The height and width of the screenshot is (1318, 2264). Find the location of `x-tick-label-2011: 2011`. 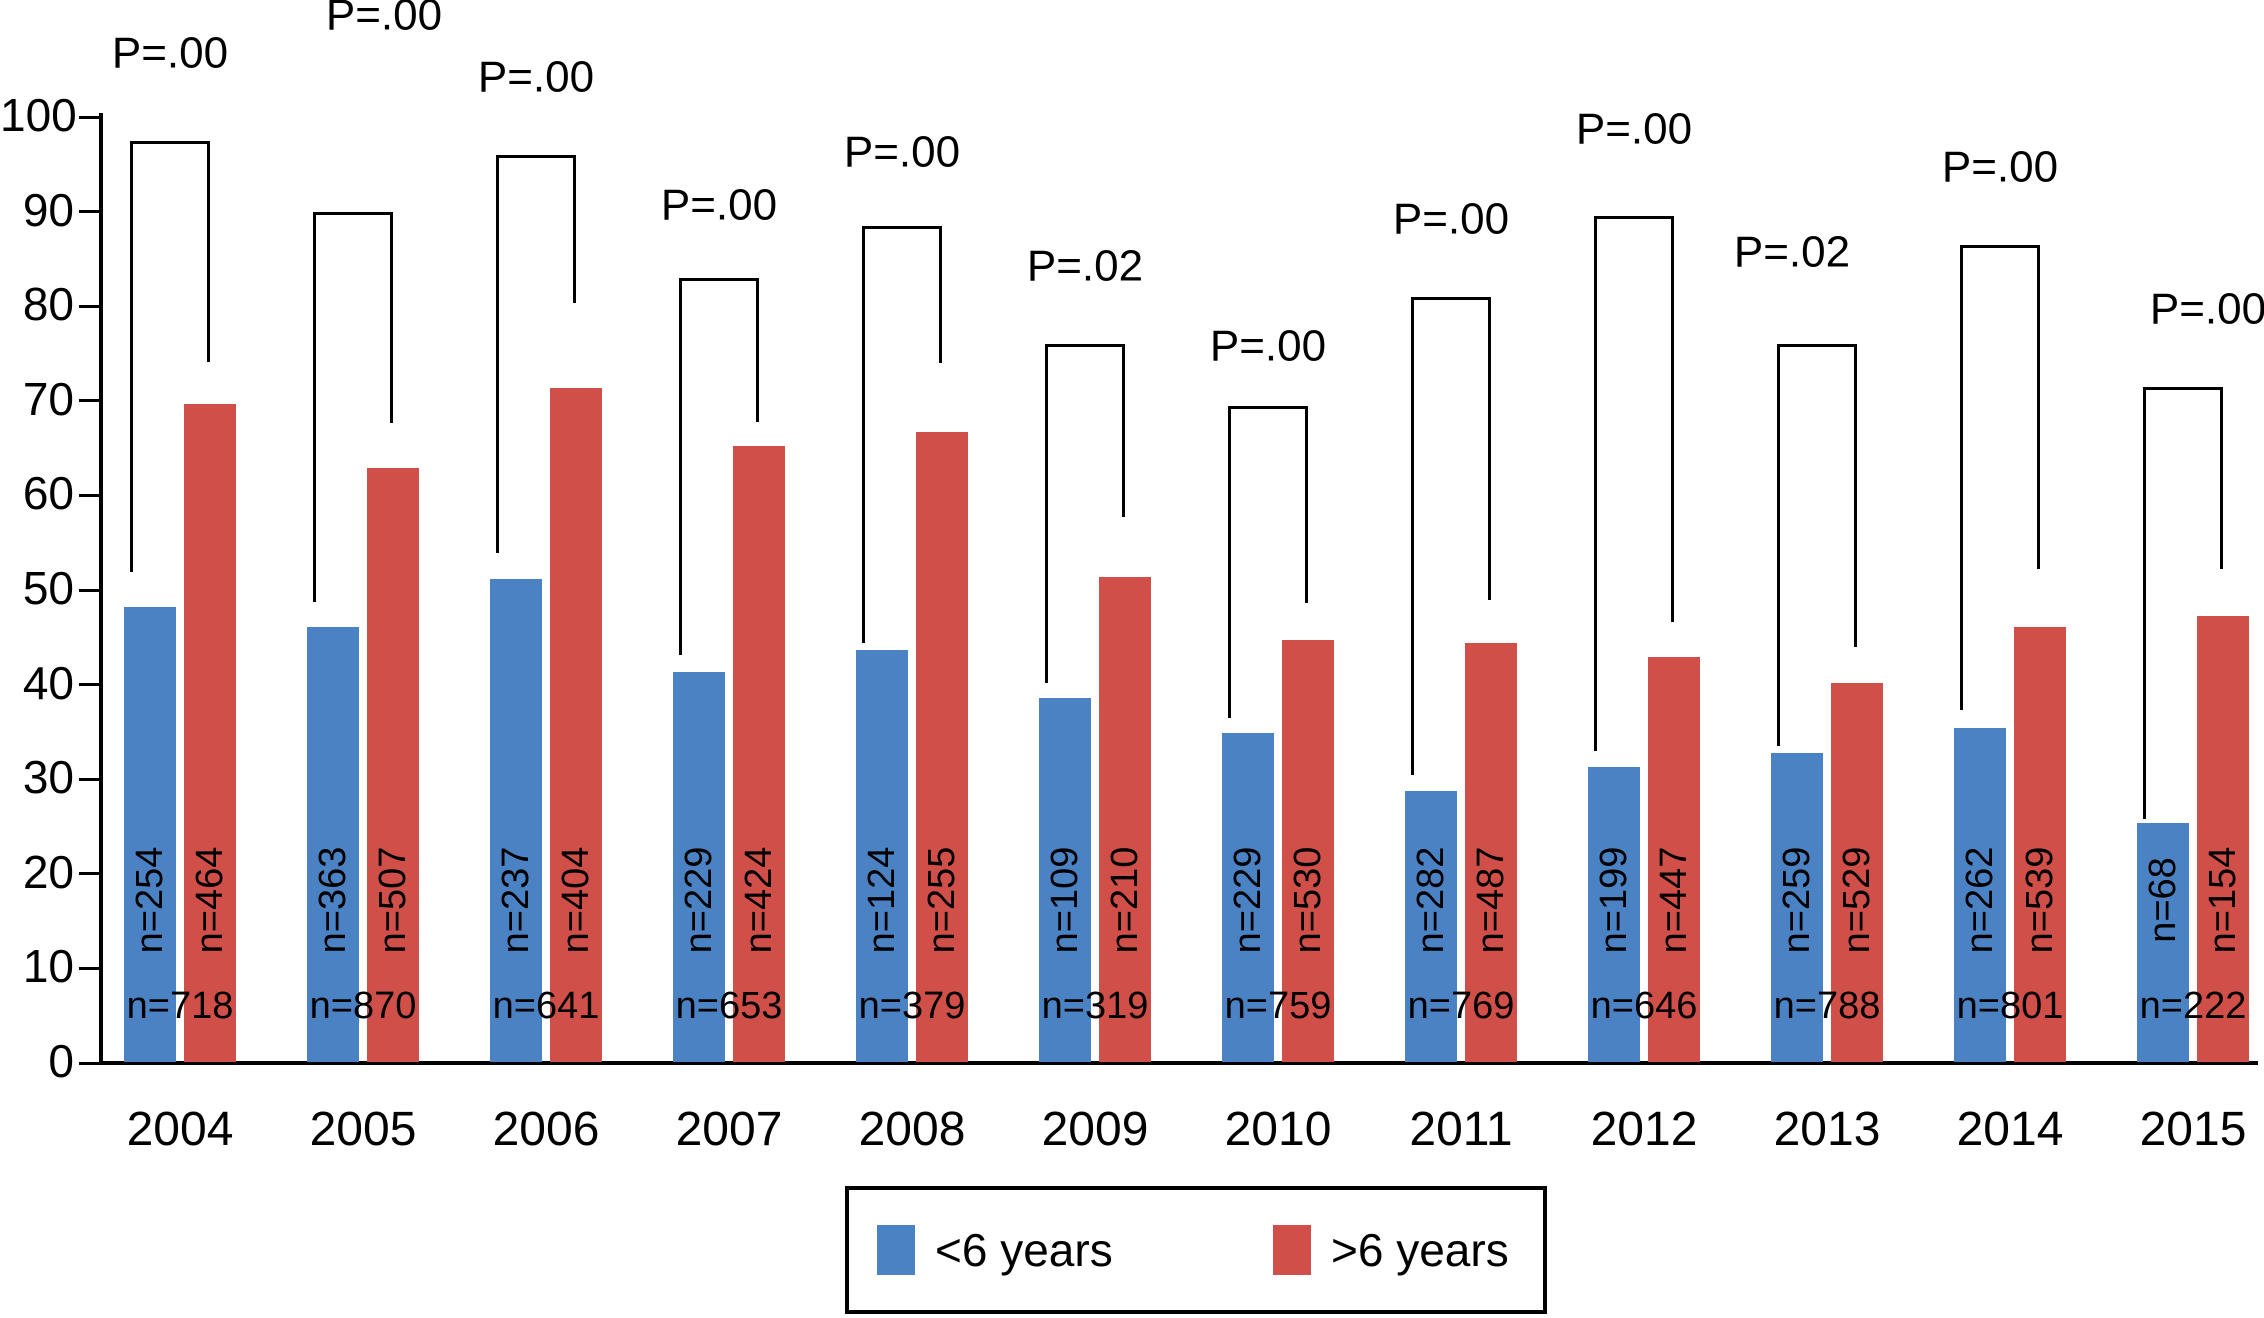

x-tick-label-2011: 2011 is located at coordinates (1461, 1129).